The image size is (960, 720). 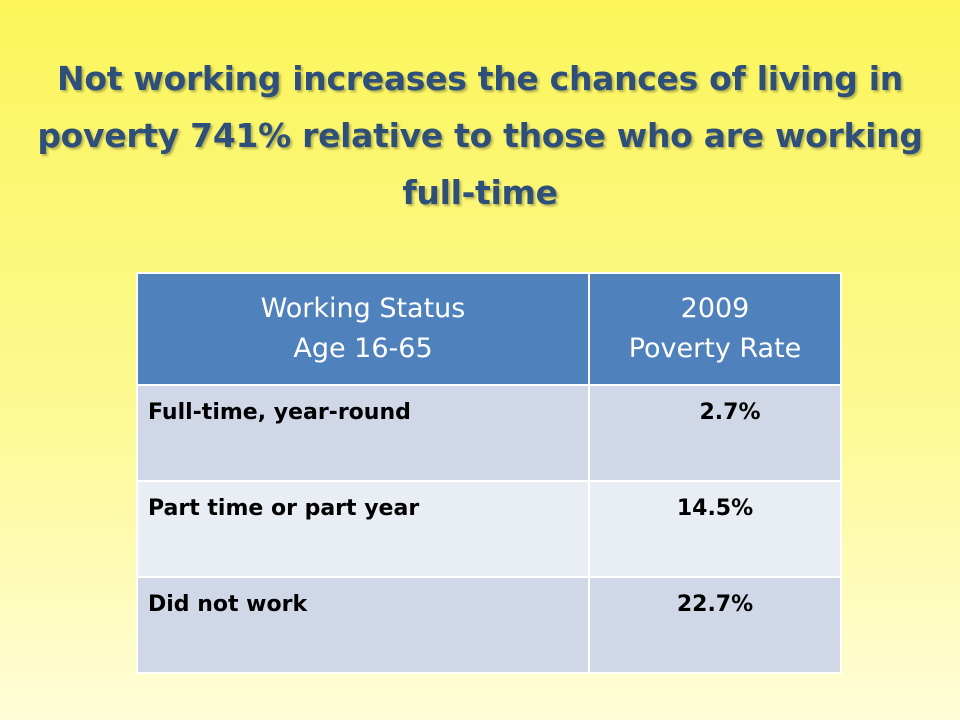 I want to click on header-working-status-line1: Working Status, so click(x=363, y=308).